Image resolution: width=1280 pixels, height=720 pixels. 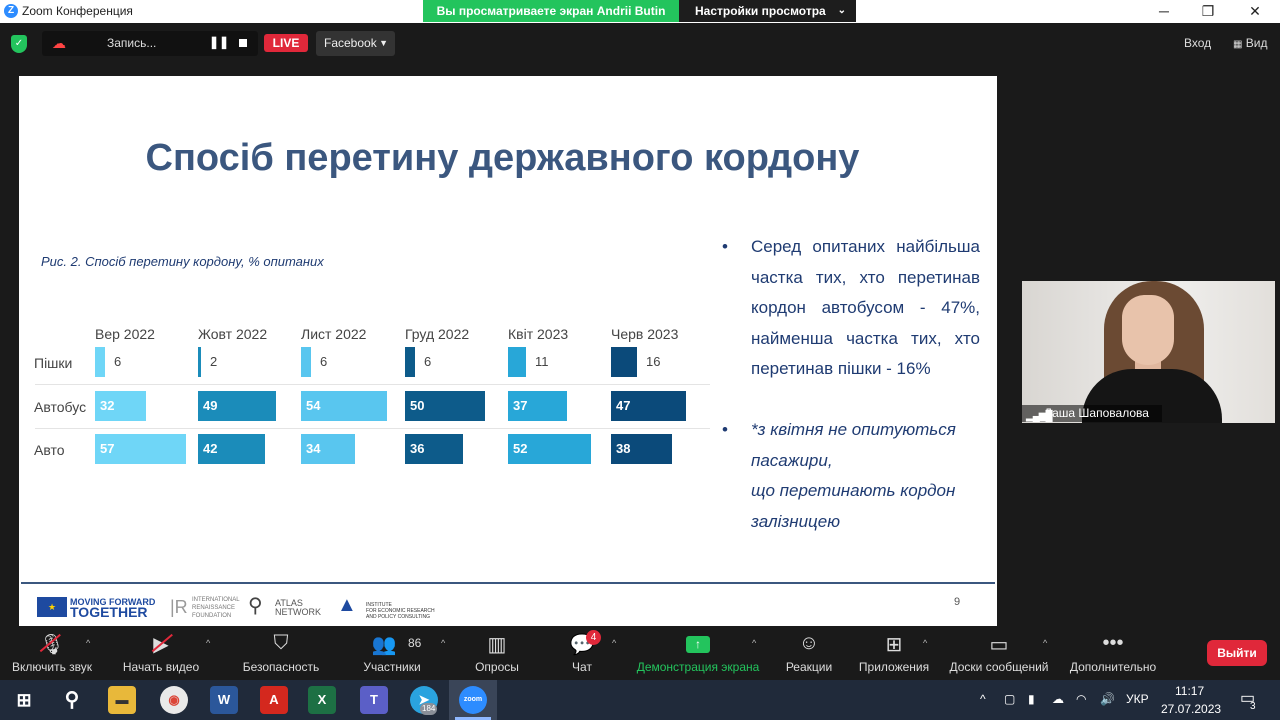 What do you see at coordinates (88, 643) in the screenshot?
I see `audio-options-caret: ^` at bounding box center [88, 643].